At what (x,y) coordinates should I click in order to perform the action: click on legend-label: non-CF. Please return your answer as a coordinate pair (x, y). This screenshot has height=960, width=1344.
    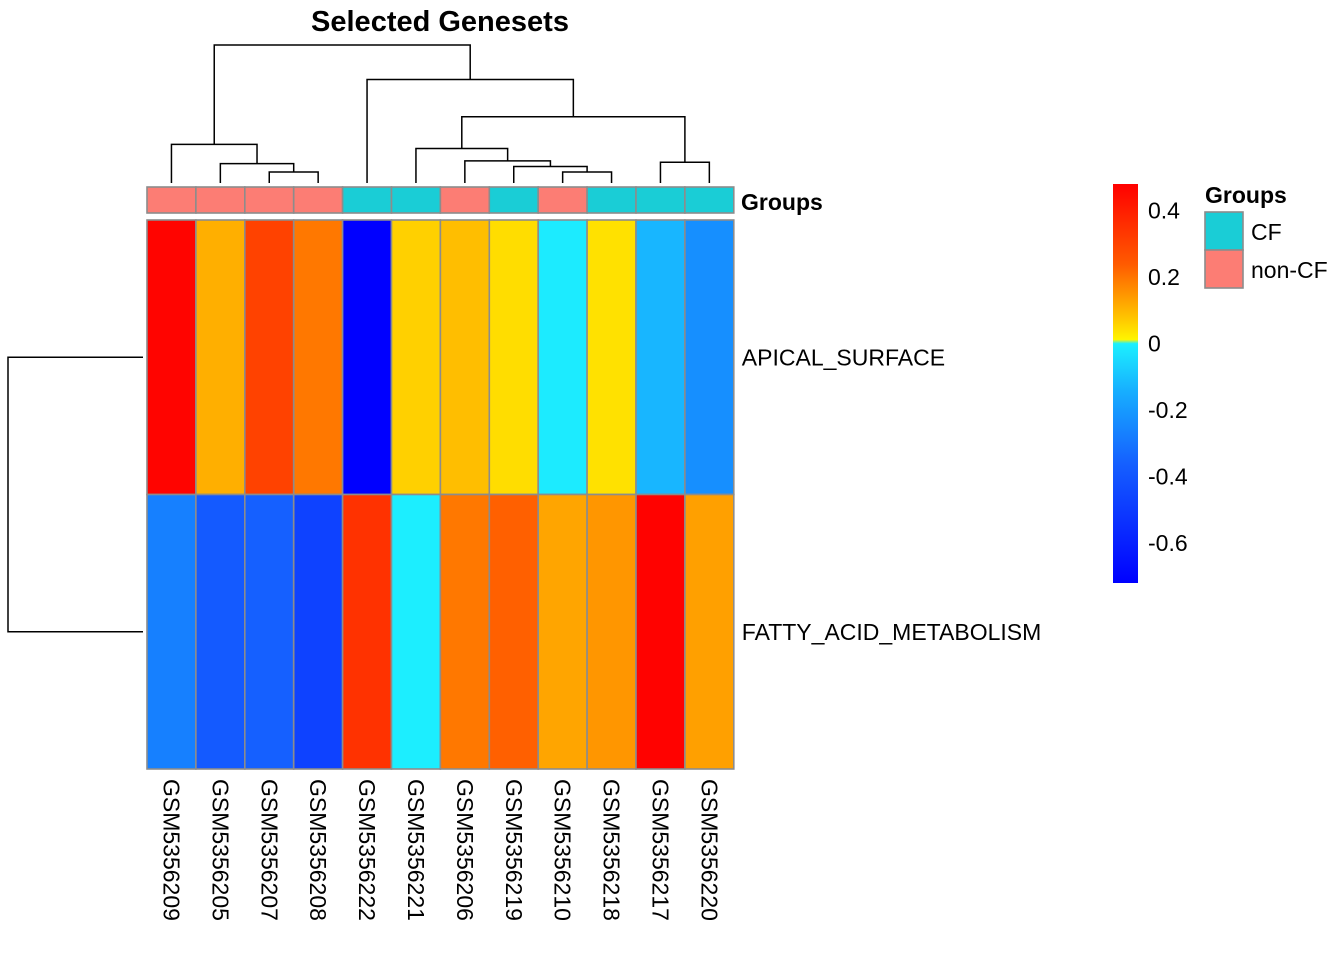
    Looking at the image, I should click on (1289, 270).